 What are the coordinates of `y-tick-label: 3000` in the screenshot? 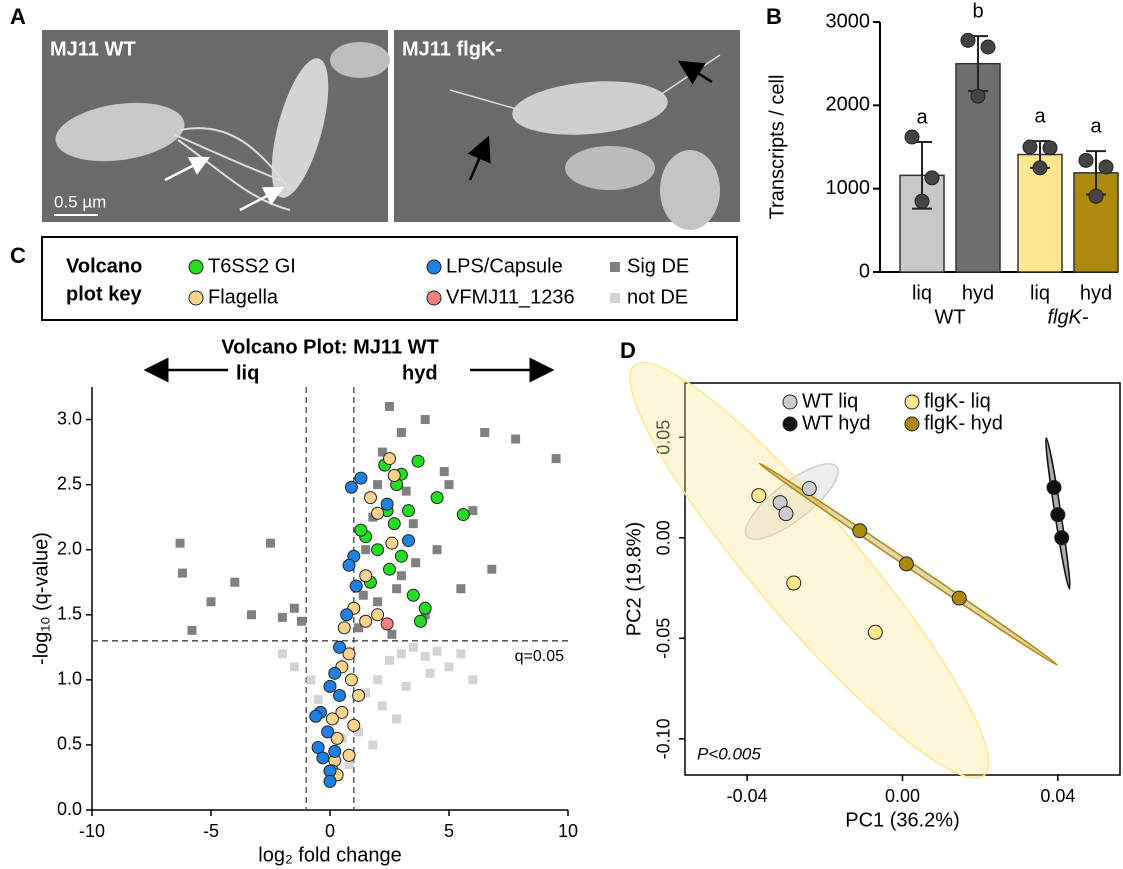 It's located at (848, 21).